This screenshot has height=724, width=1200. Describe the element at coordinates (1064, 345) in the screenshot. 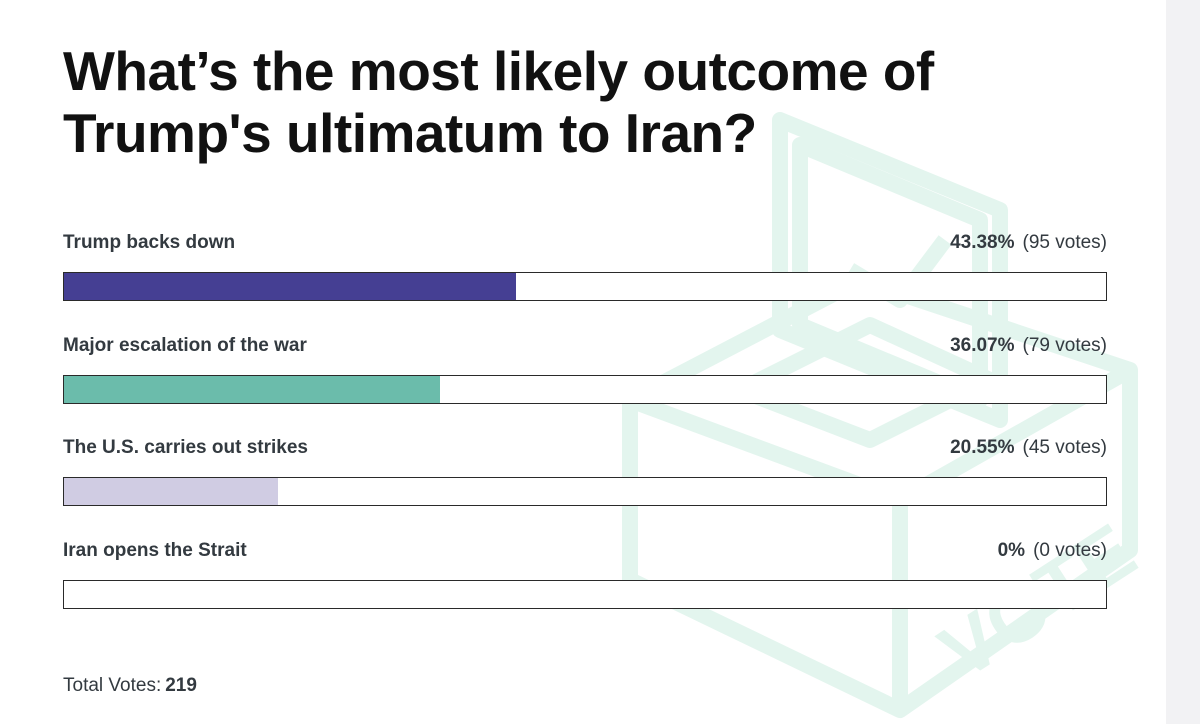

I see `option-votes: (79 votes)` at that location.